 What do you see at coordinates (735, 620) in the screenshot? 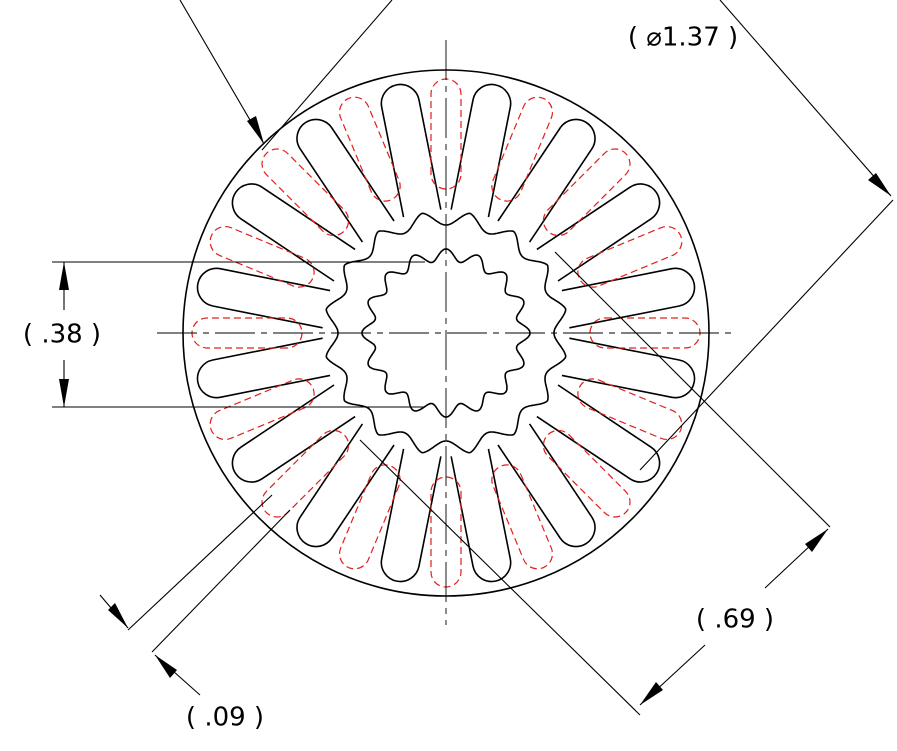
I see `dim-label: ( .69 )` at bounding box center [735, 620].